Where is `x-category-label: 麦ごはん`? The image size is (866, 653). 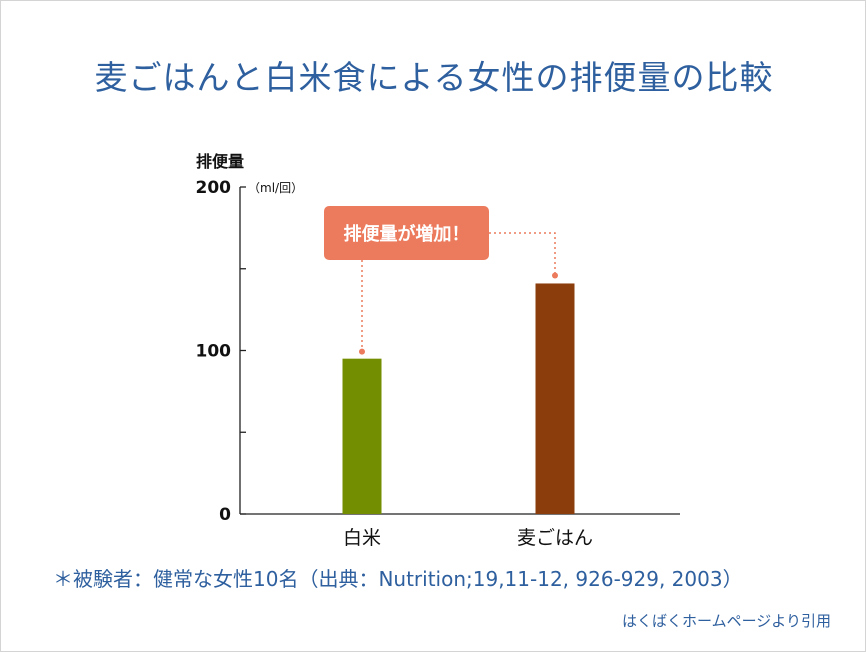
x-category-label: 麦ごはん is located at coordinates (555, 538).